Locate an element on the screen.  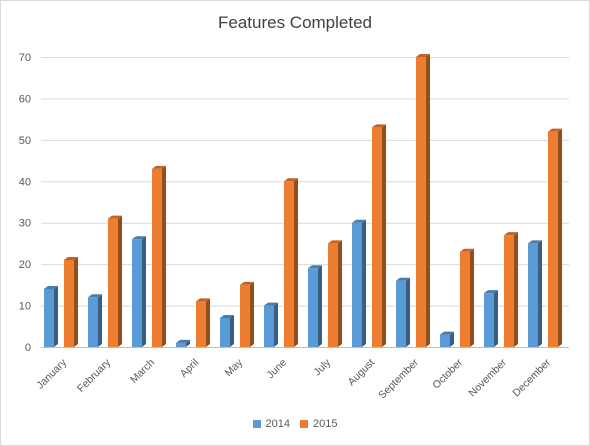
legend-swatch-2014 is located at coordinates (256, 424).